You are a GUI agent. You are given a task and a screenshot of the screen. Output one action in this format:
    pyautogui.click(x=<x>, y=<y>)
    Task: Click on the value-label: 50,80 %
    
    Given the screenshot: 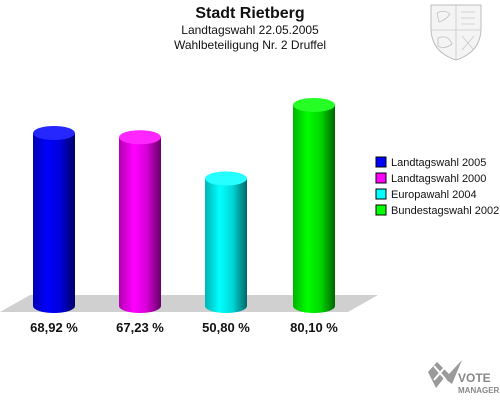 What is the action you would take?
    pyautogui.click(x=226, y=327)
    